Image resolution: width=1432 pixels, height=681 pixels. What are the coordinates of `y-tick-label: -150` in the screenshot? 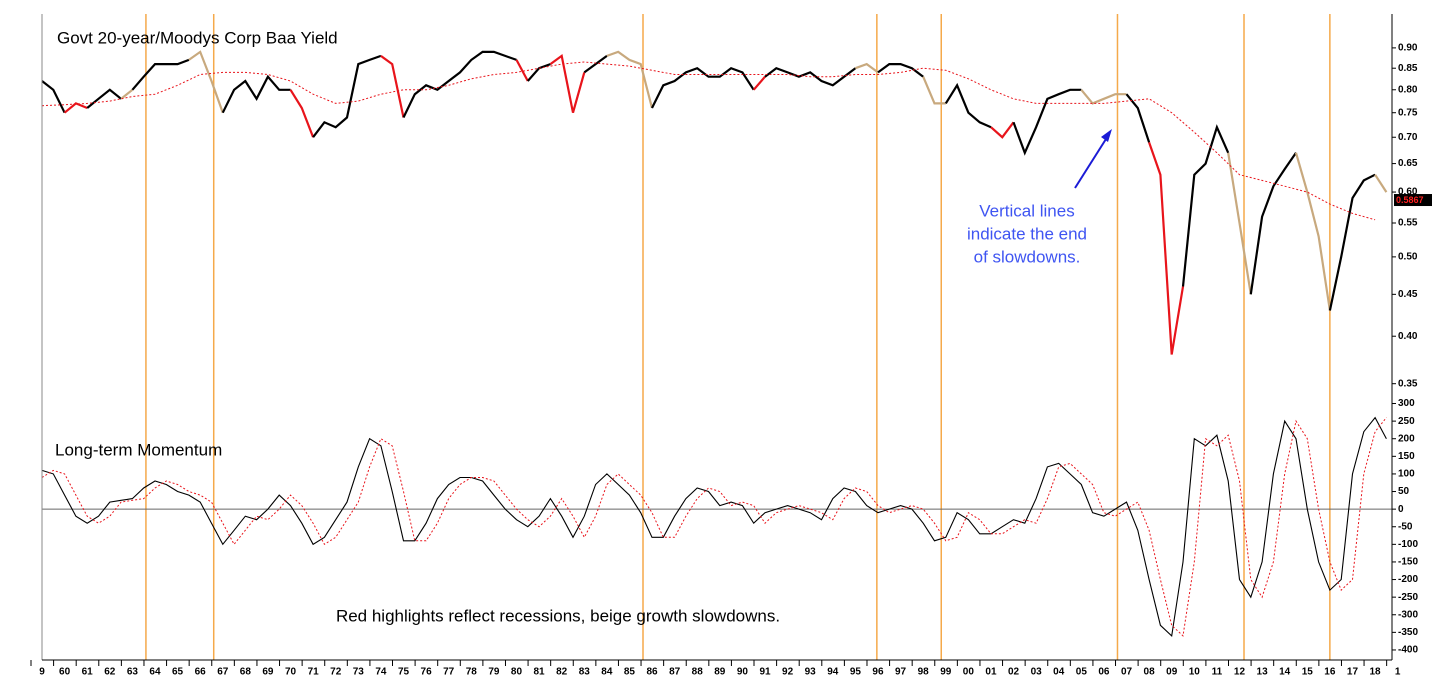 It's located at (1408, 562).